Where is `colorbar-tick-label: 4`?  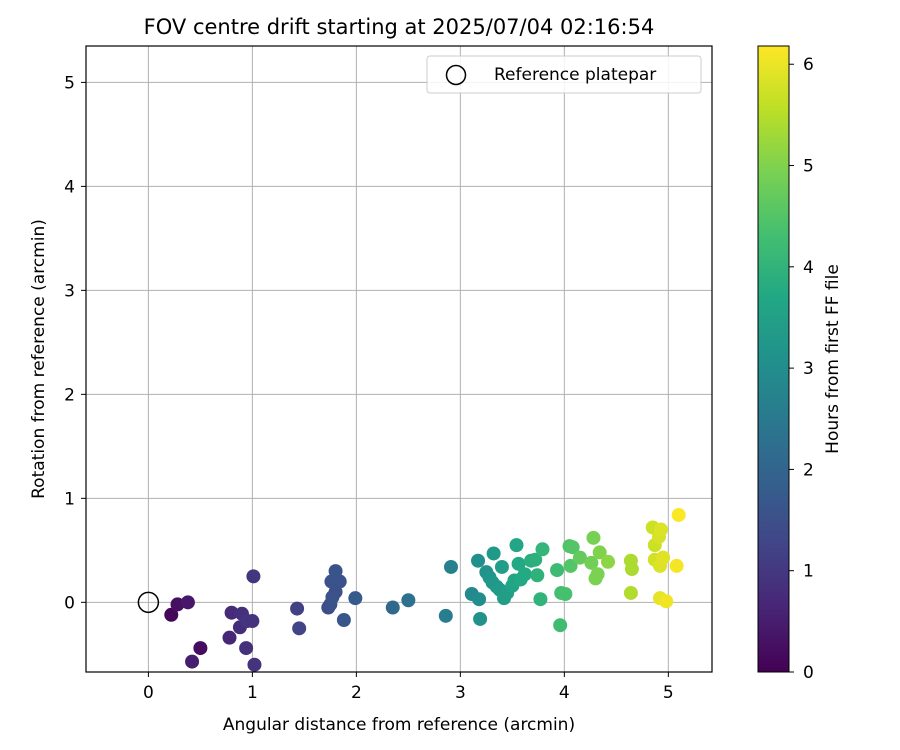
colorbar-tick-label: 4 is located at coordinates (808, 268).